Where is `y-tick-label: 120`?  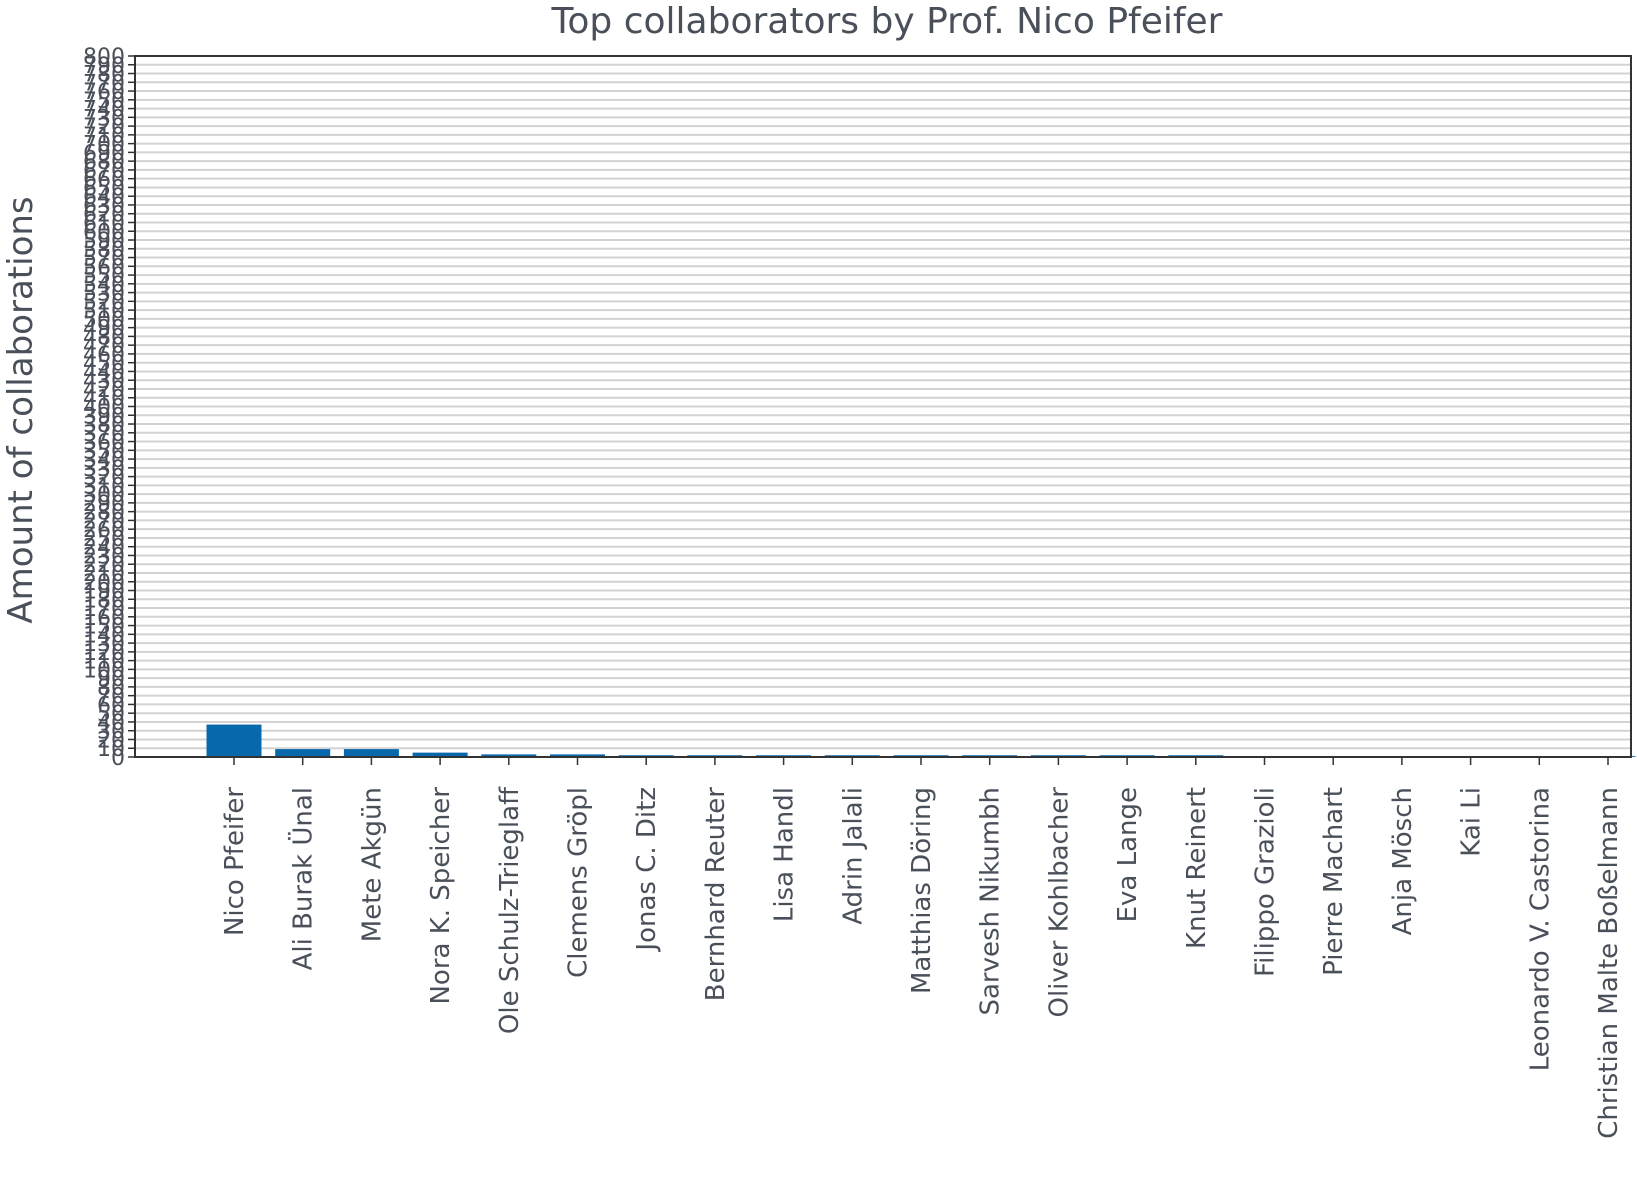 y-tick-label: 120 is located at coordinates (104, 653).